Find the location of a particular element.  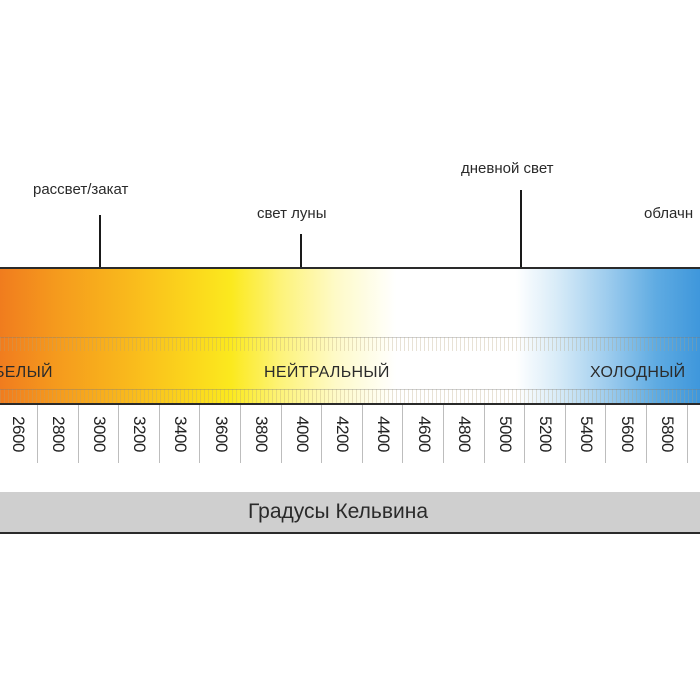

kelvin-tick-label: 2600 is located at coordinates (18, 434).